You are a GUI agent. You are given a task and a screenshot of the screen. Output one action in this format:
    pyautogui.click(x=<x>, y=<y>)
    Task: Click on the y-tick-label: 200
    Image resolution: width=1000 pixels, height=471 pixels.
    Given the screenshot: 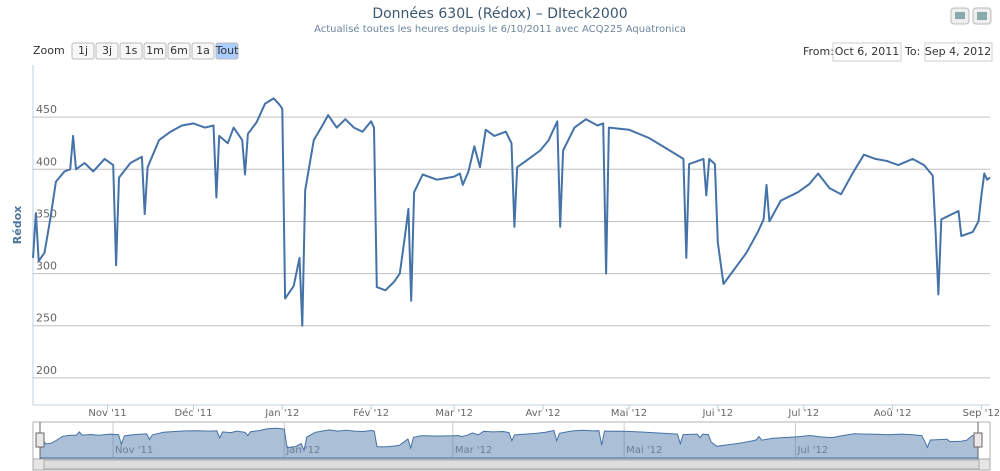 What is the action you would take?
    pyautogui.click(x=46, y=370)
    